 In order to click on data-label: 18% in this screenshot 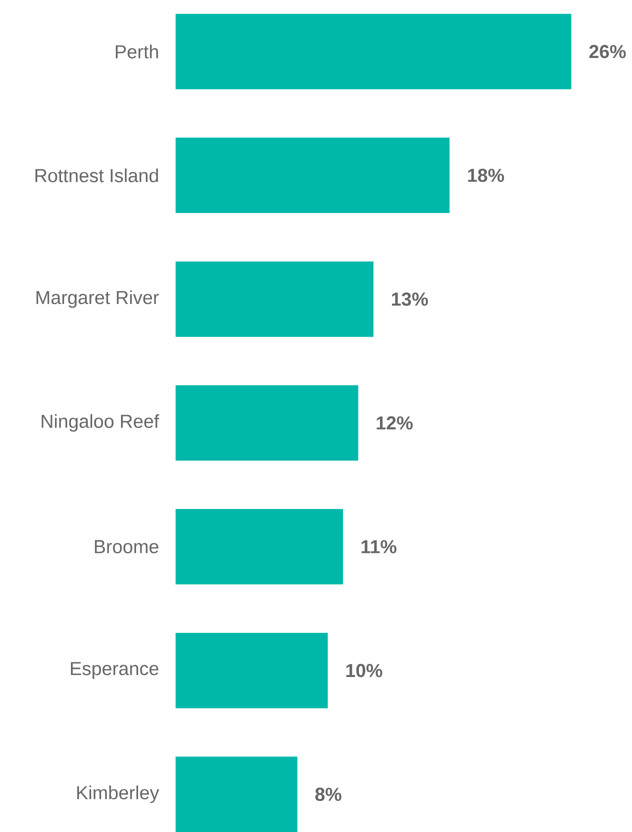, I will do `click(486, 175)`.